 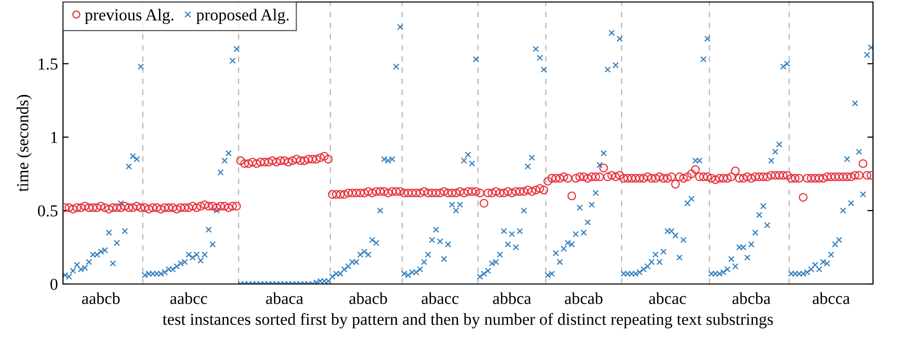 I want to click on y-tick-label: 1, so click(x=54, y=137).